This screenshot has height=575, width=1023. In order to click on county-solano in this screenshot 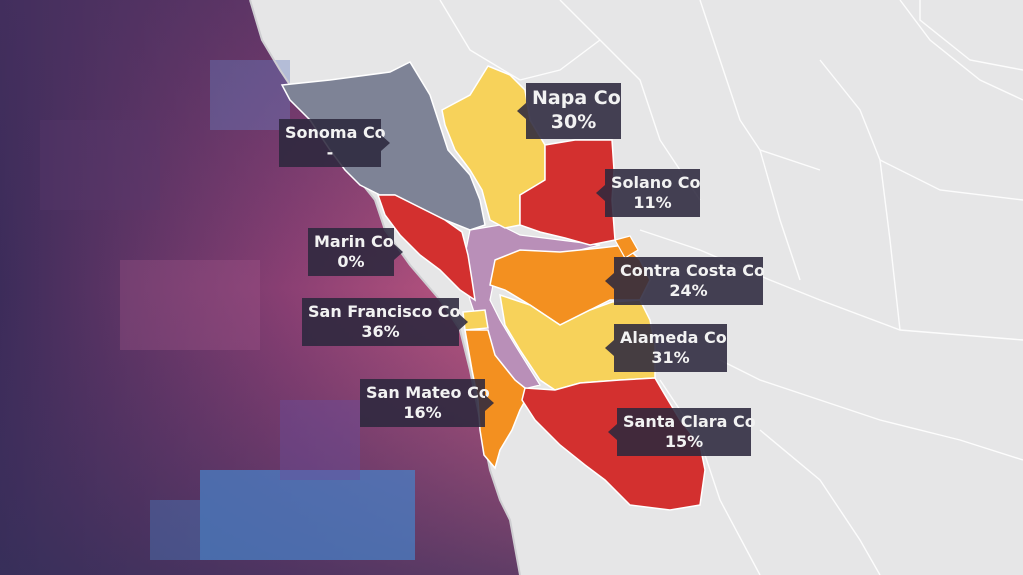, I will do `click(567, 192)`.